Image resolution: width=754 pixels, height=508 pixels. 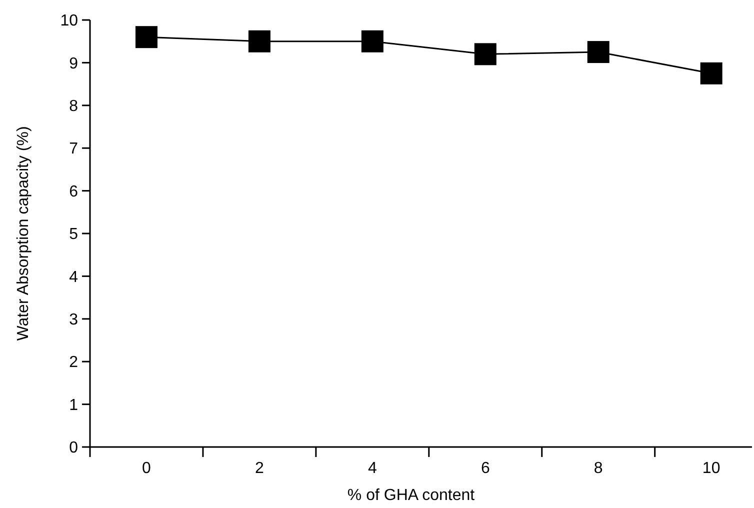 What do you see at coordinates (73, 149) in the screenshot?
I see `y-tick-label: 7` at bounding box center [73, 149].